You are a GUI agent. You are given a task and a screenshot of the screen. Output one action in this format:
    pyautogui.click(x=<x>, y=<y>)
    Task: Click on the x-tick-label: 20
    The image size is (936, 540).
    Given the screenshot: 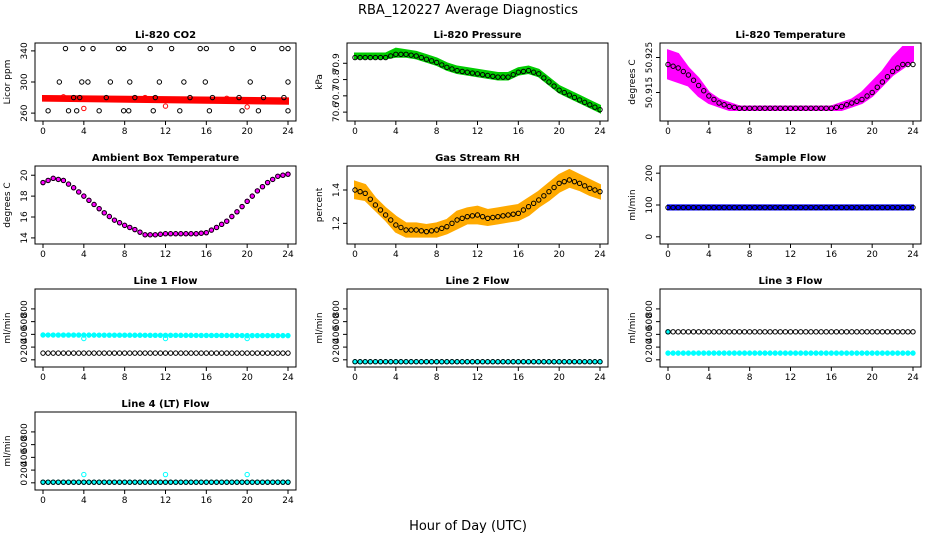 What is the action you would take?
    pyautogui.click(x=247, y=378)
    